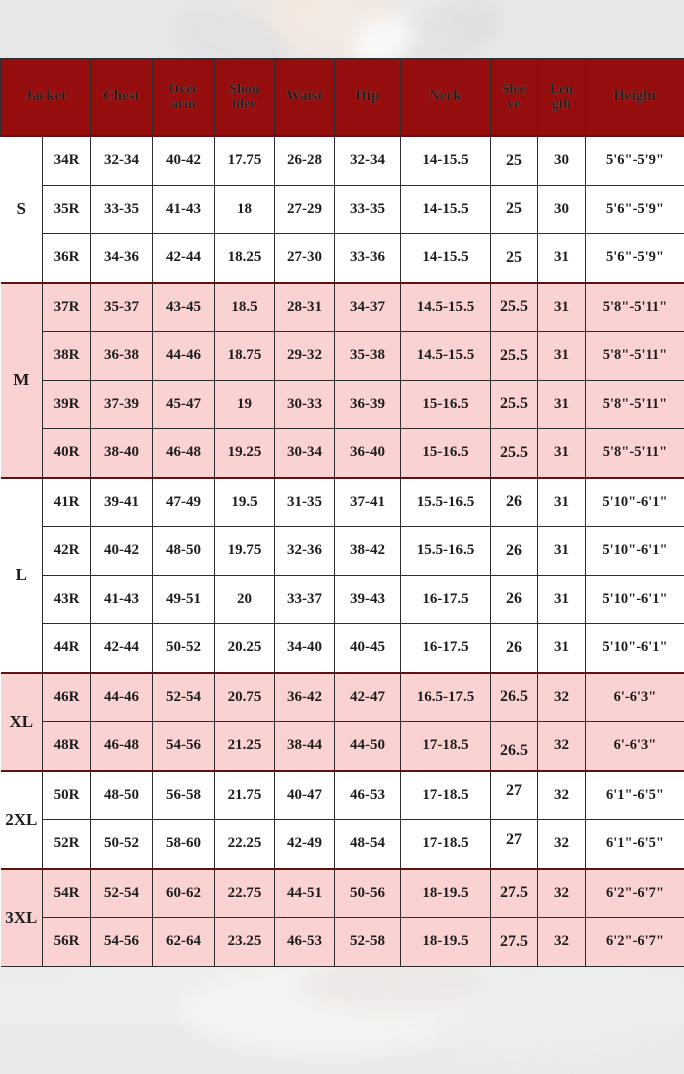 This screenshot has height=1074, width=684. Describe the element at coordinates (446, 356) in the screenshot. I see `cell-neck: 14.5-15.5` at that location.